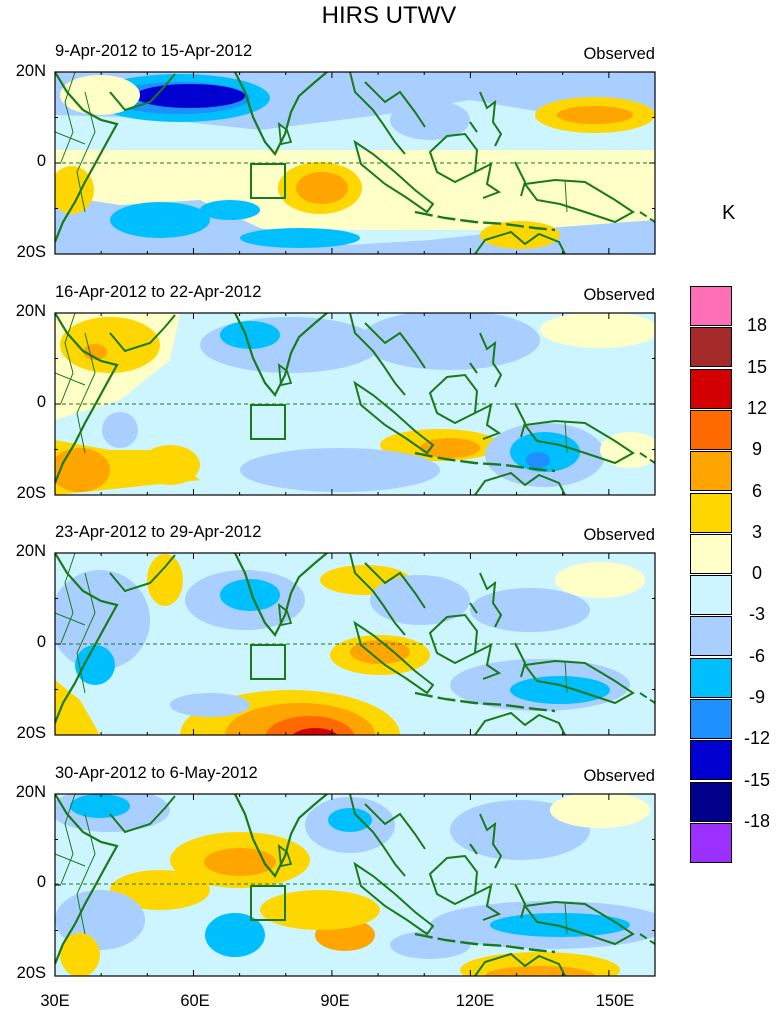 The image size is (778, 1012). I want to click on p2-ytick-20n: 20N, so click(30, 311).